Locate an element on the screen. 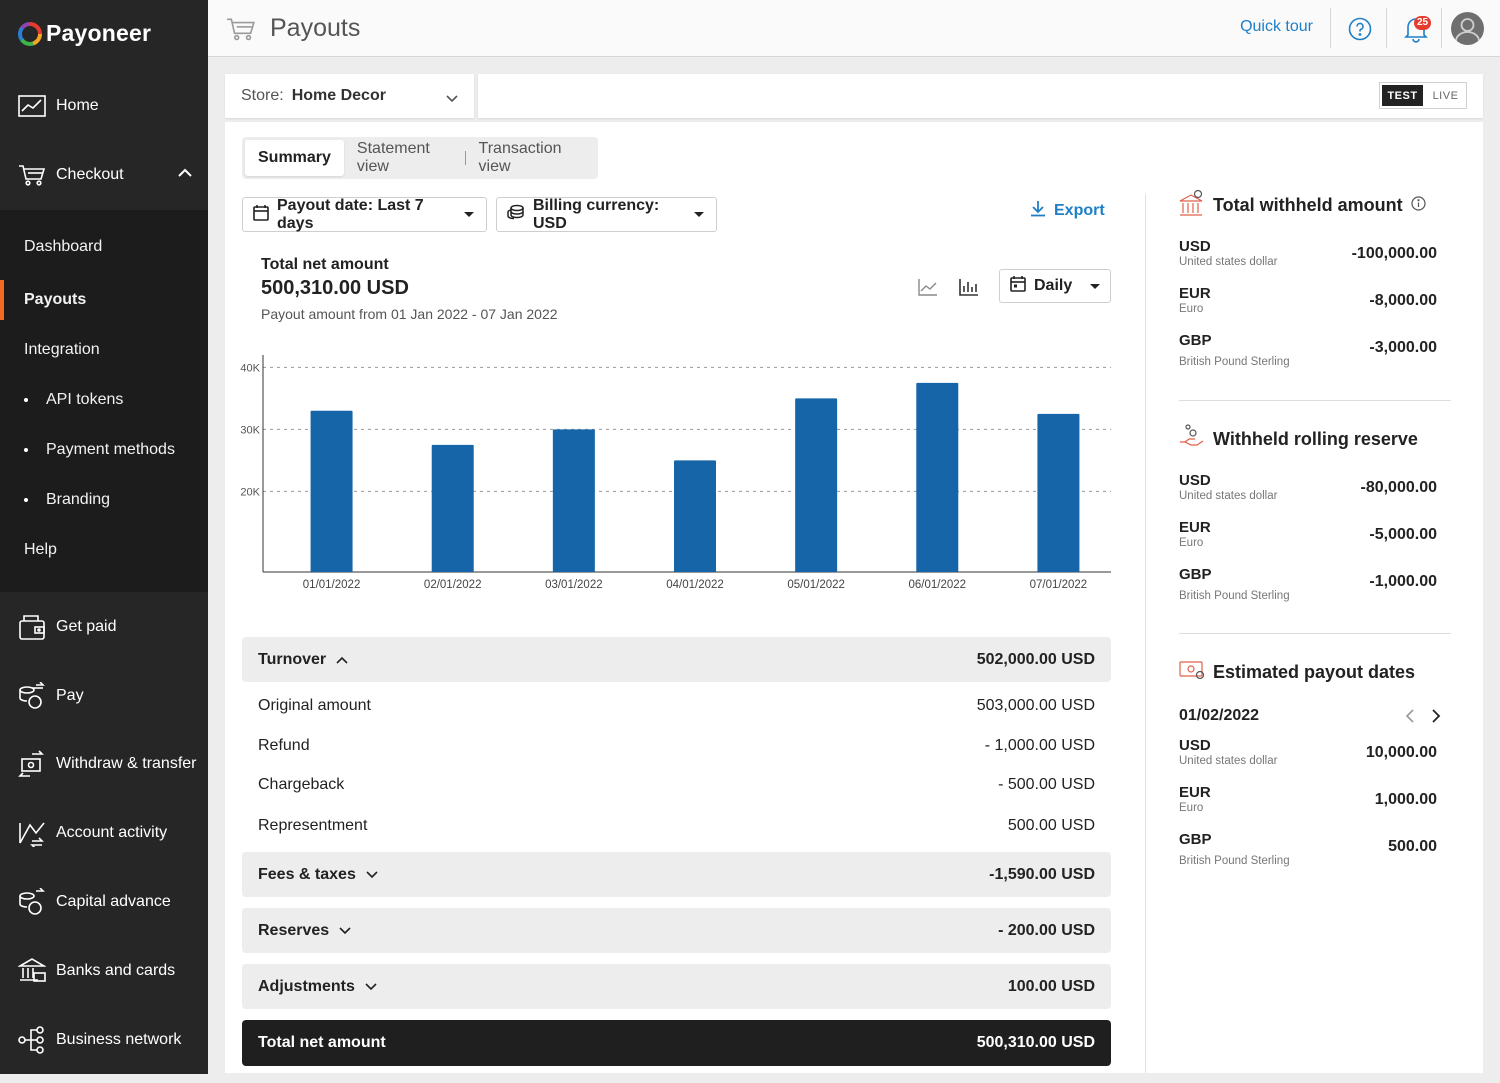 The image size is (1500, 1083). sidebar-item-withdraw-transfer: Withdraw & transfer is located at coordinates (104, 764).